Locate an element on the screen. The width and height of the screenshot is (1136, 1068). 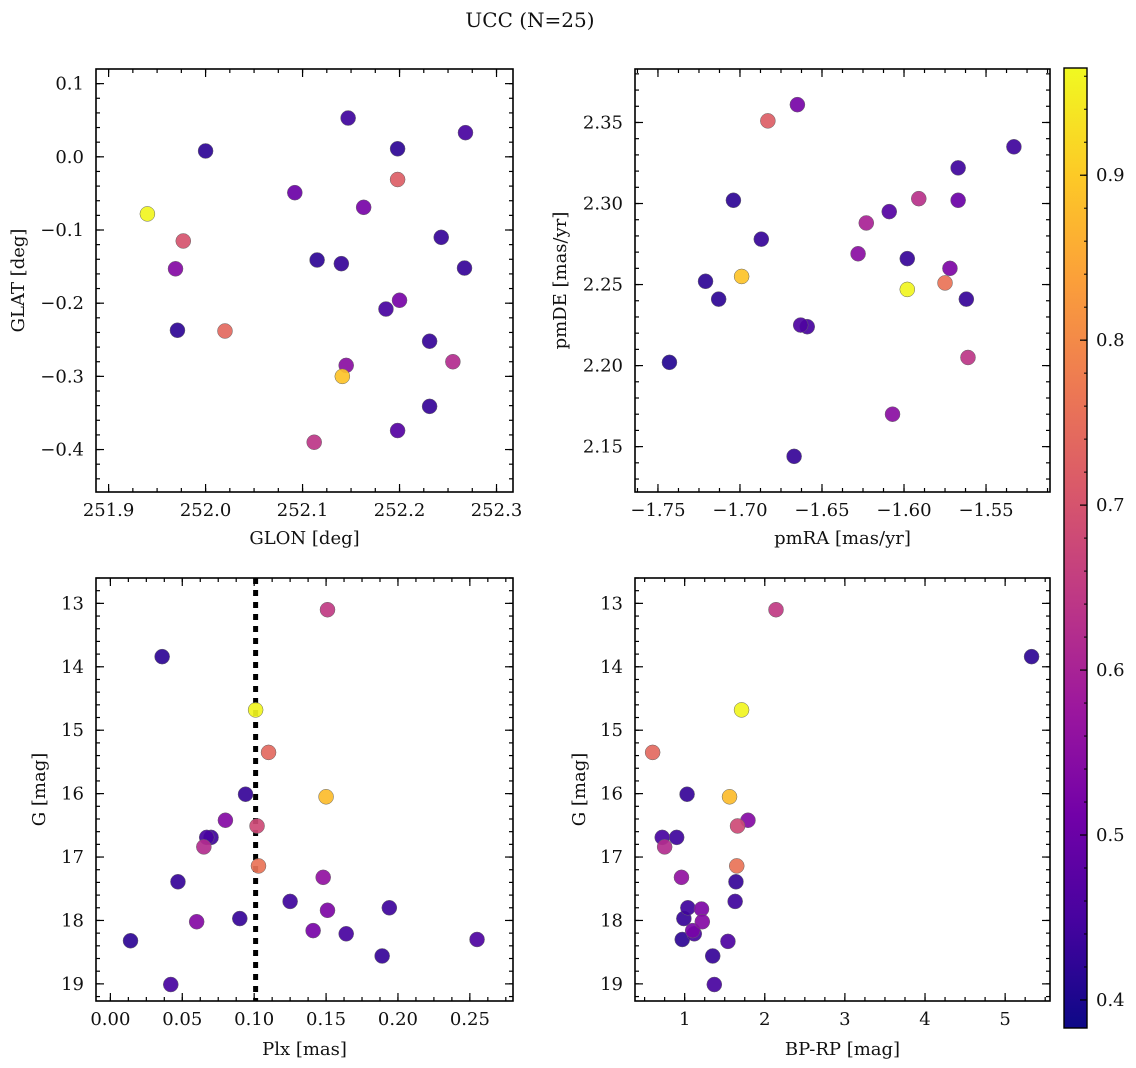
y-axis-label: GLAT [deg] is located at coordinates (18, 281).